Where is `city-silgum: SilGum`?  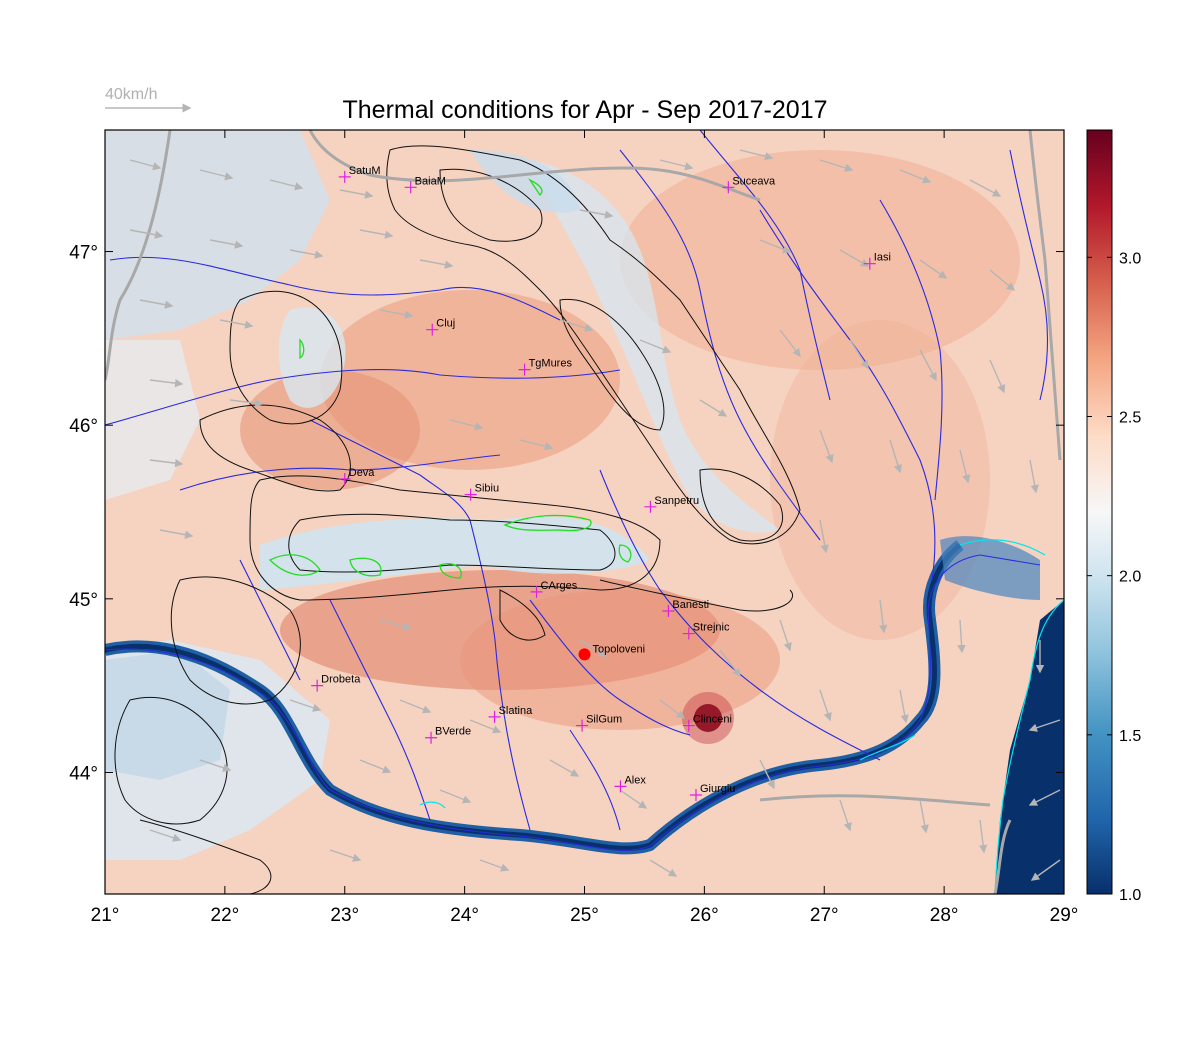 city-silgum: SilGum is located at coordinates (599, 723).